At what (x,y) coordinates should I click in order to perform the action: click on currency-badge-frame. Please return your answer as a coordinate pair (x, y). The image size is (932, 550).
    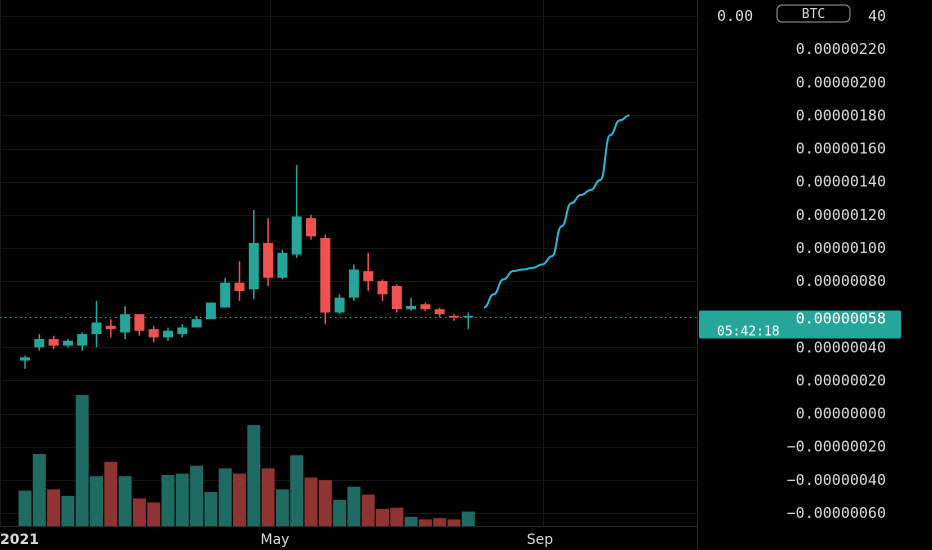
    Looking at the image, I should click on (813, 13).